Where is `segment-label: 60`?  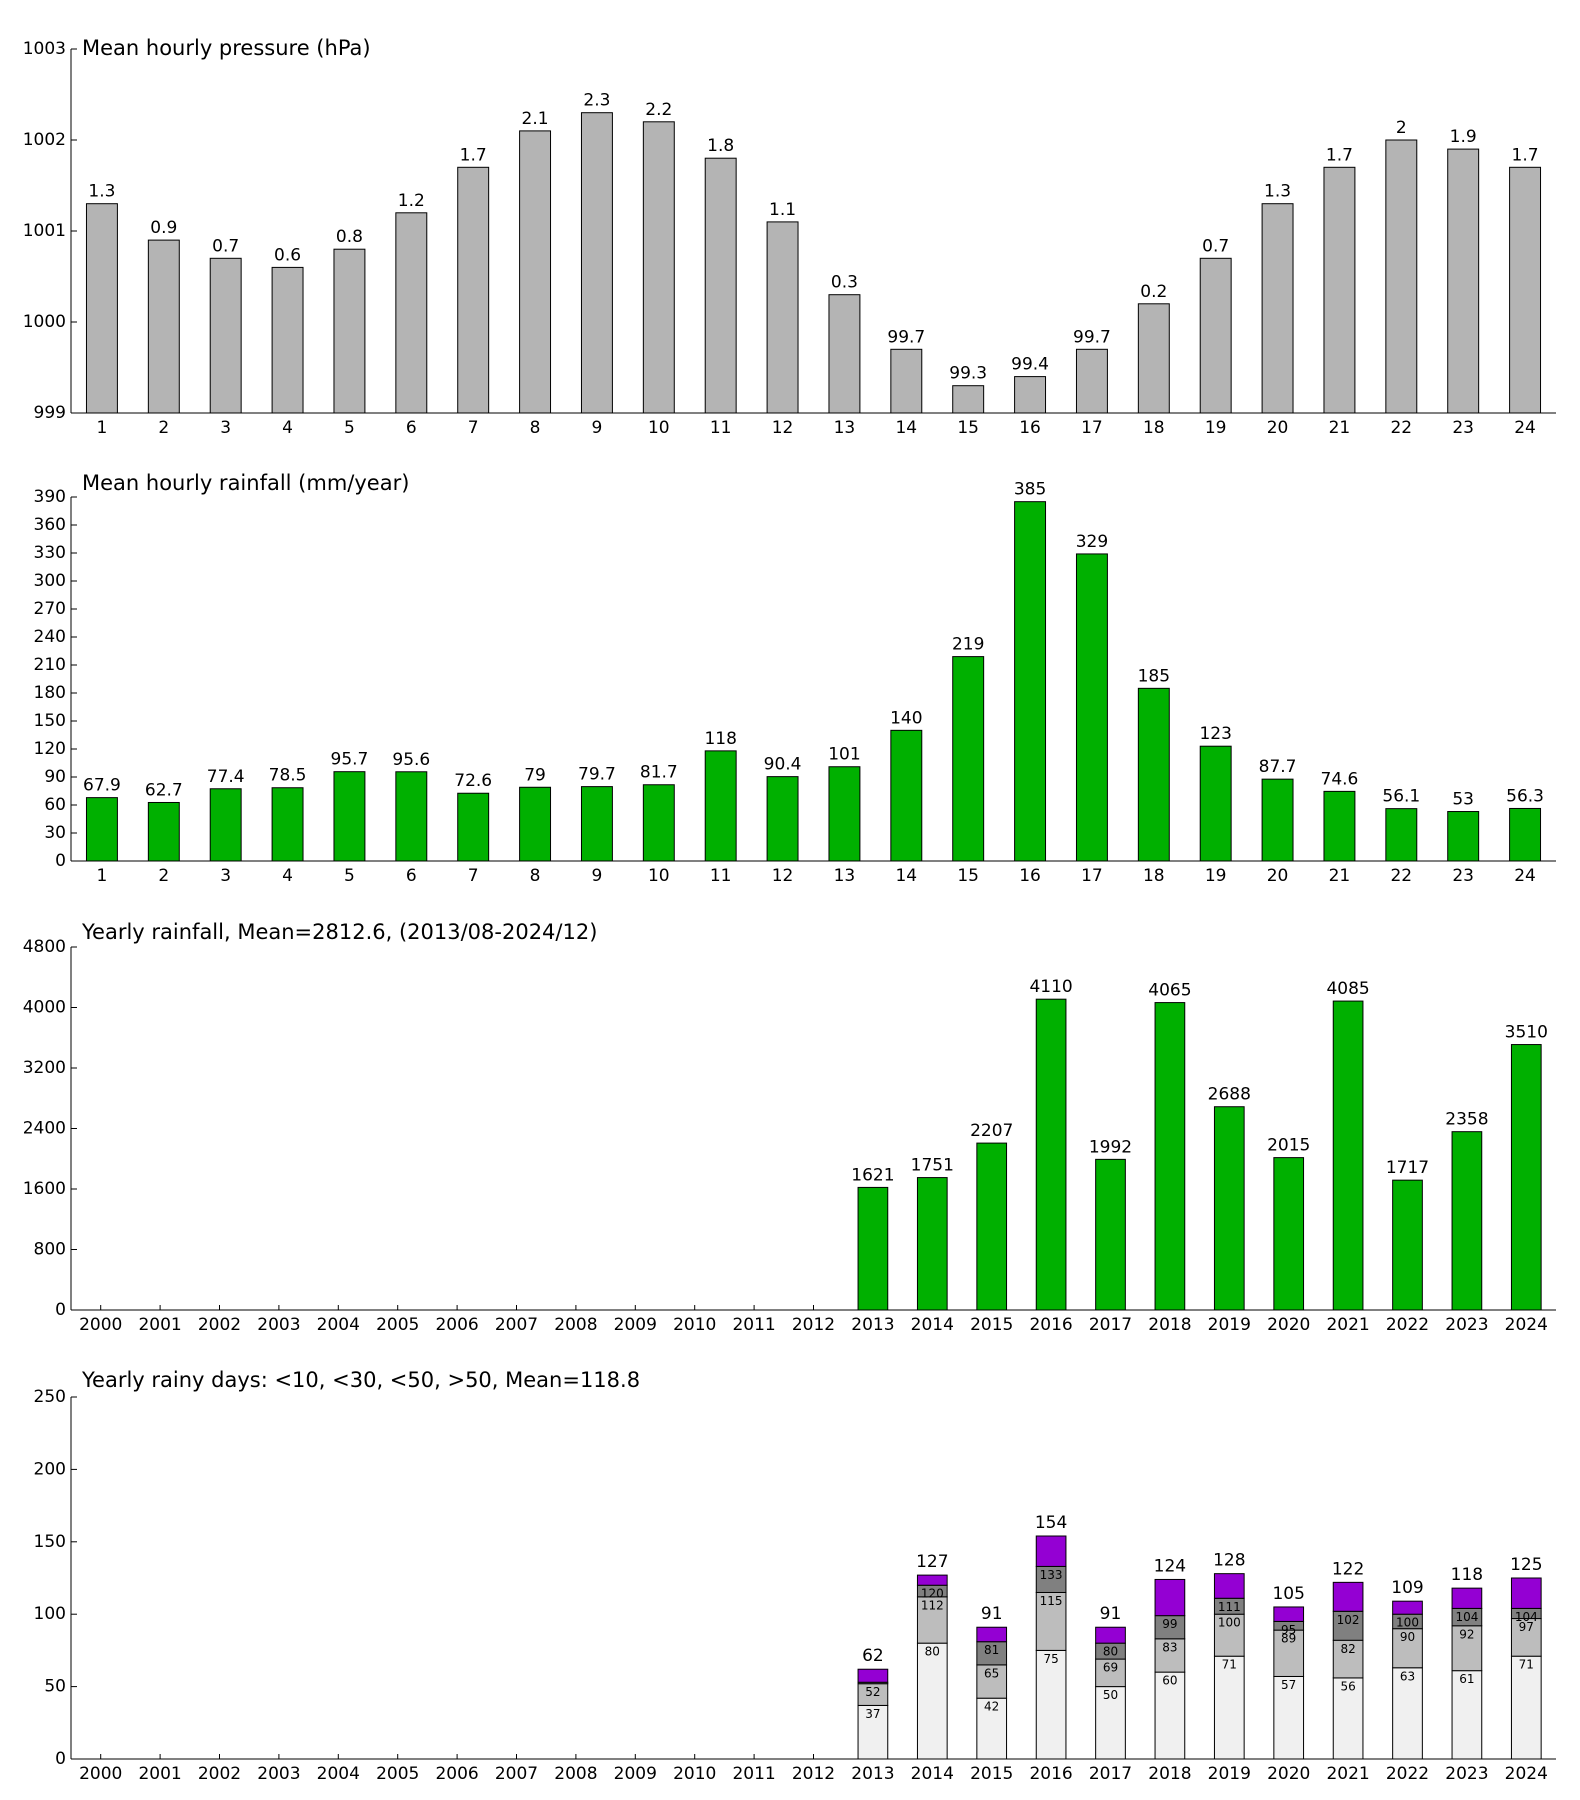 segment-label: 60 is located at coordinates (1169, 1681).